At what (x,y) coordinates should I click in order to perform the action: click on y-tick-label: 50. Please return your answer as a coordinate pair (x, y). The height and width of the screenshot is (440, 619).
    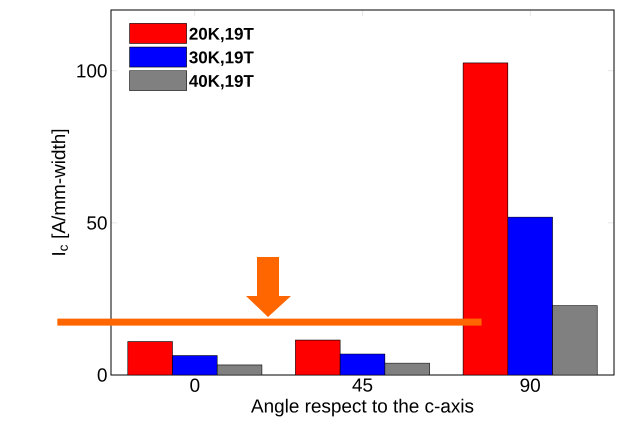
    Looking at the image, I should click on (97, 223).